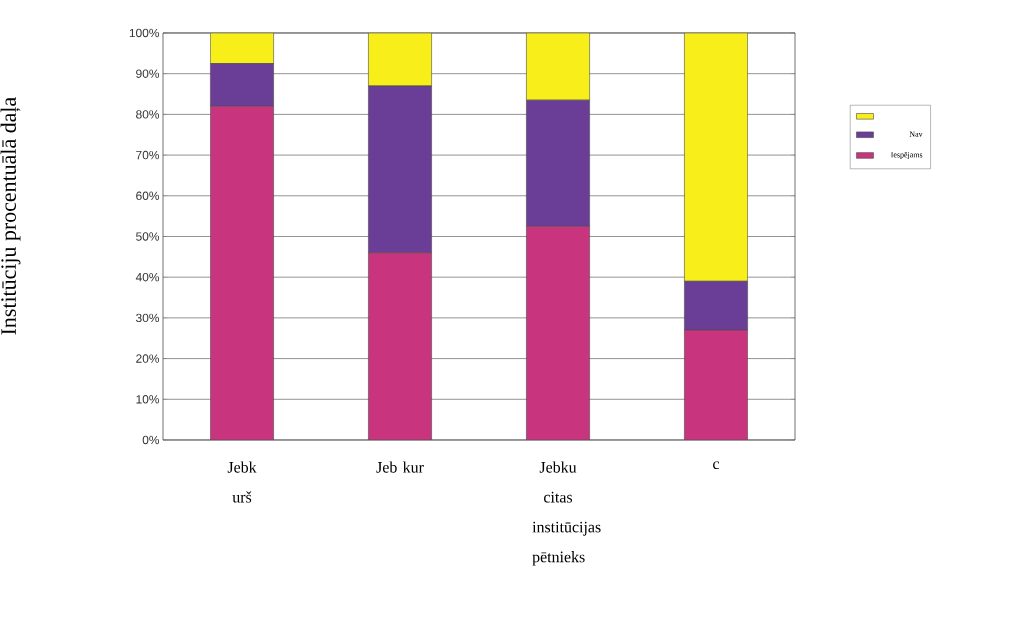 The image size is (1025, 619). Describe the element at coordinates (148, 236) in the screenshot. I see `y-tick-label: 50%` at that location.